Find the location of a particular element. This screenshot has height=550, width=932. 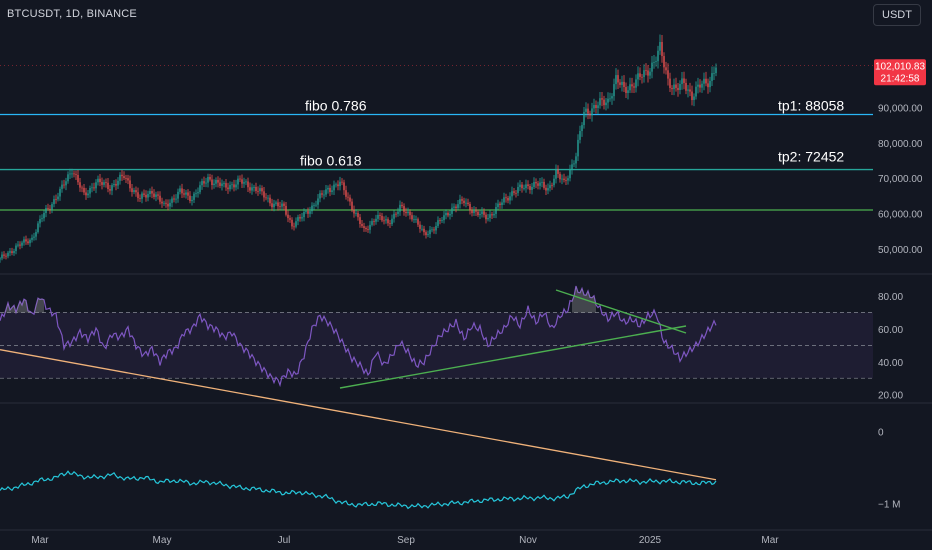

currency-button: USDT is located at coordinates (897, 15).